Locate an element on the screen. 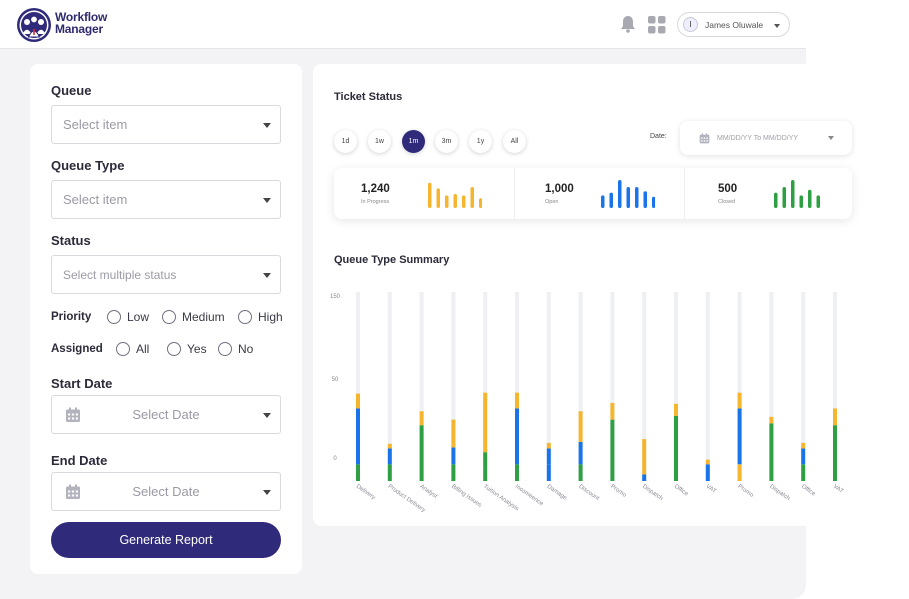 Image resolution: width=909 pixels, height=599 pixels. range-3m-button: 3m is located at coordinates (446, 141).